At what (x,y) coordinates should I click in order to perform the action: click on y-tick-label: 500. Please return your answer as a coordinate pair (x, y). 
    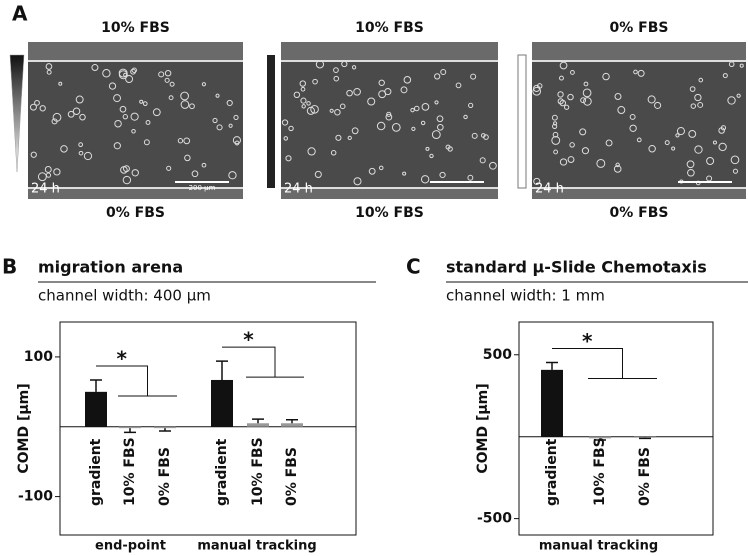
    Looking at the image, I should click on (497, 355).